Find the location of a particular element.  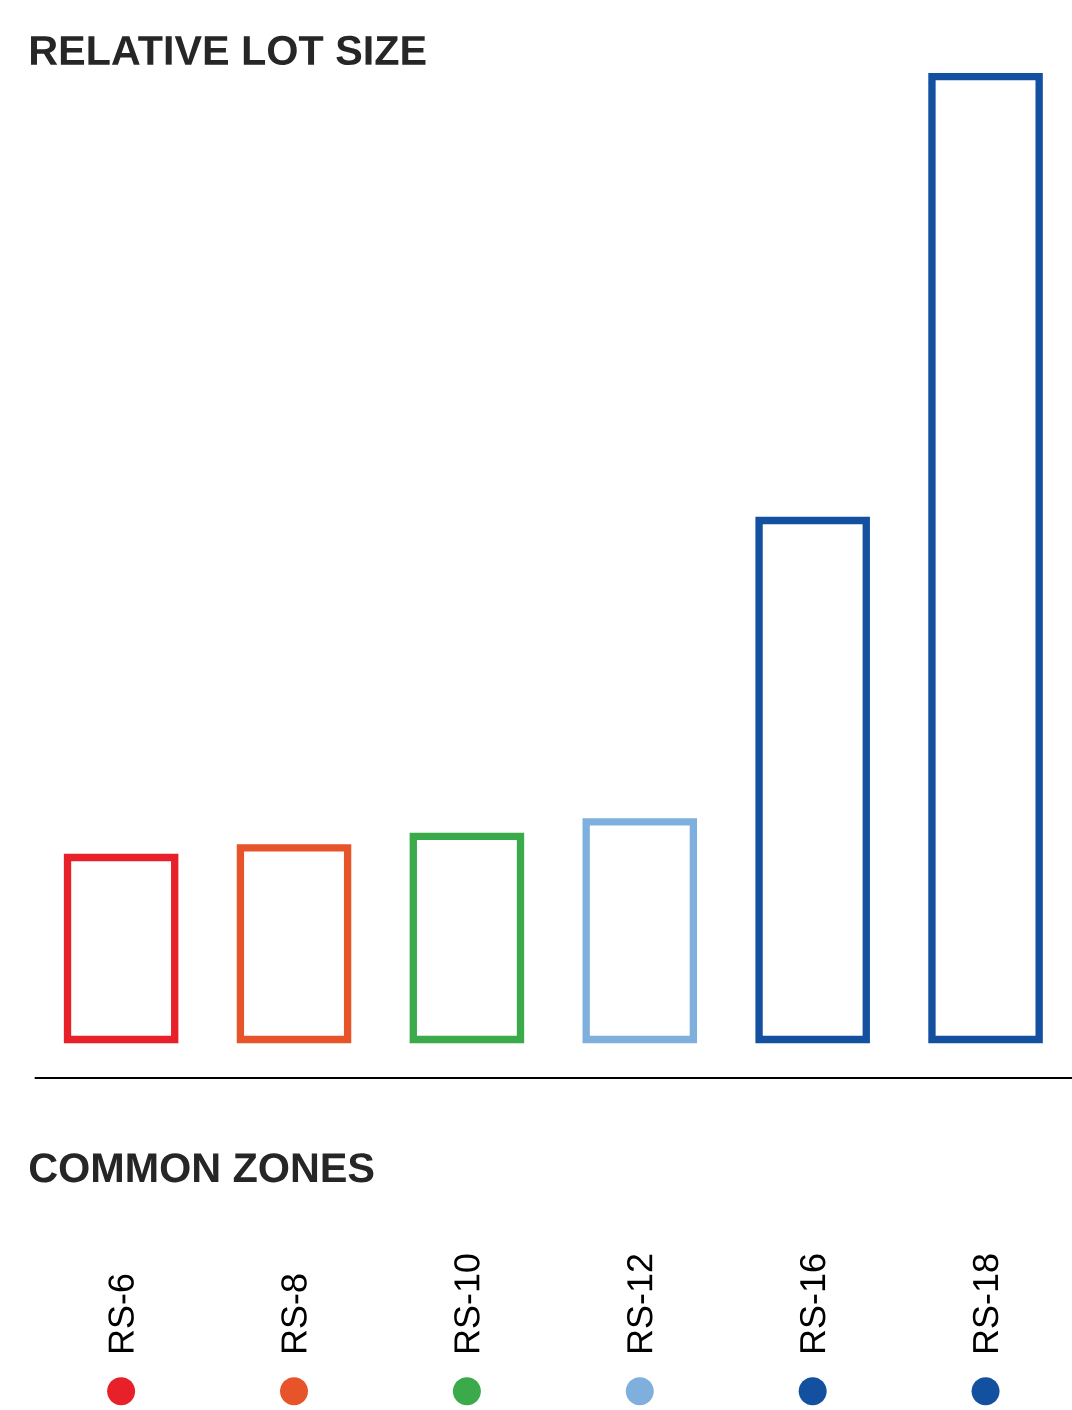

x-axis-title: COMMON ZONES is located at coordinates (201, 1168).